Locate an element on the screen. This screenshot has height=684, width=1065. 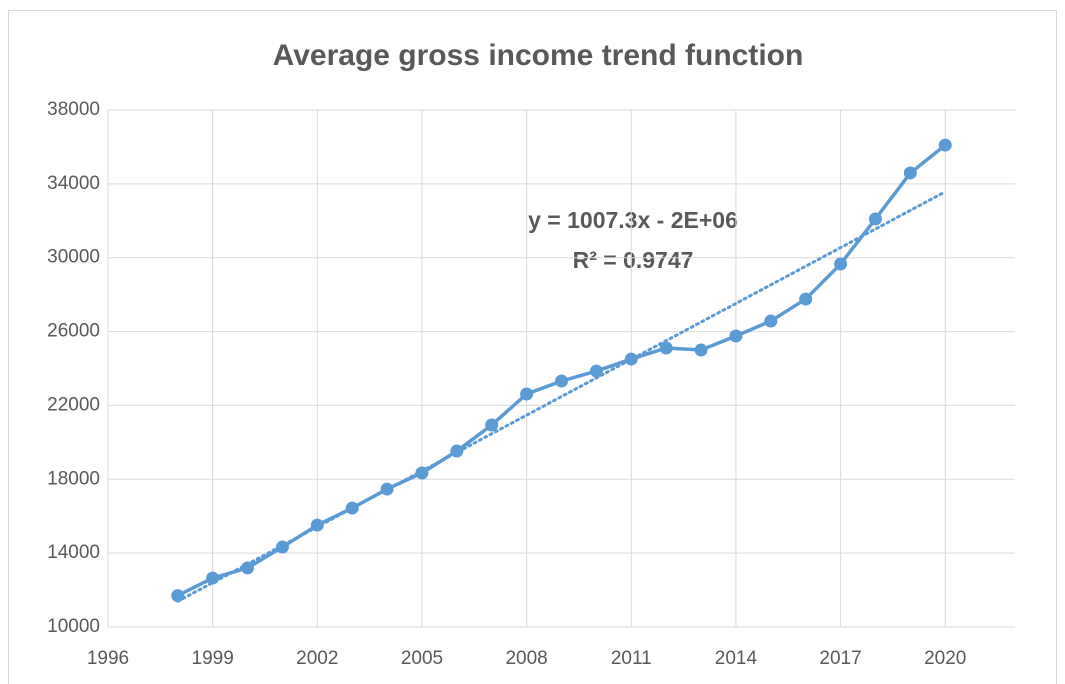
x-tick-label: 1996 is located at coordinates (108, 658).